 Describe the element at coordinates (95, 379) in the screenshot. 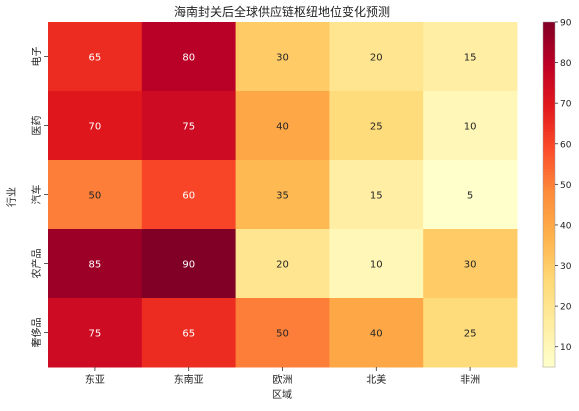

I see `x-tick-label: 东亚` at that location.